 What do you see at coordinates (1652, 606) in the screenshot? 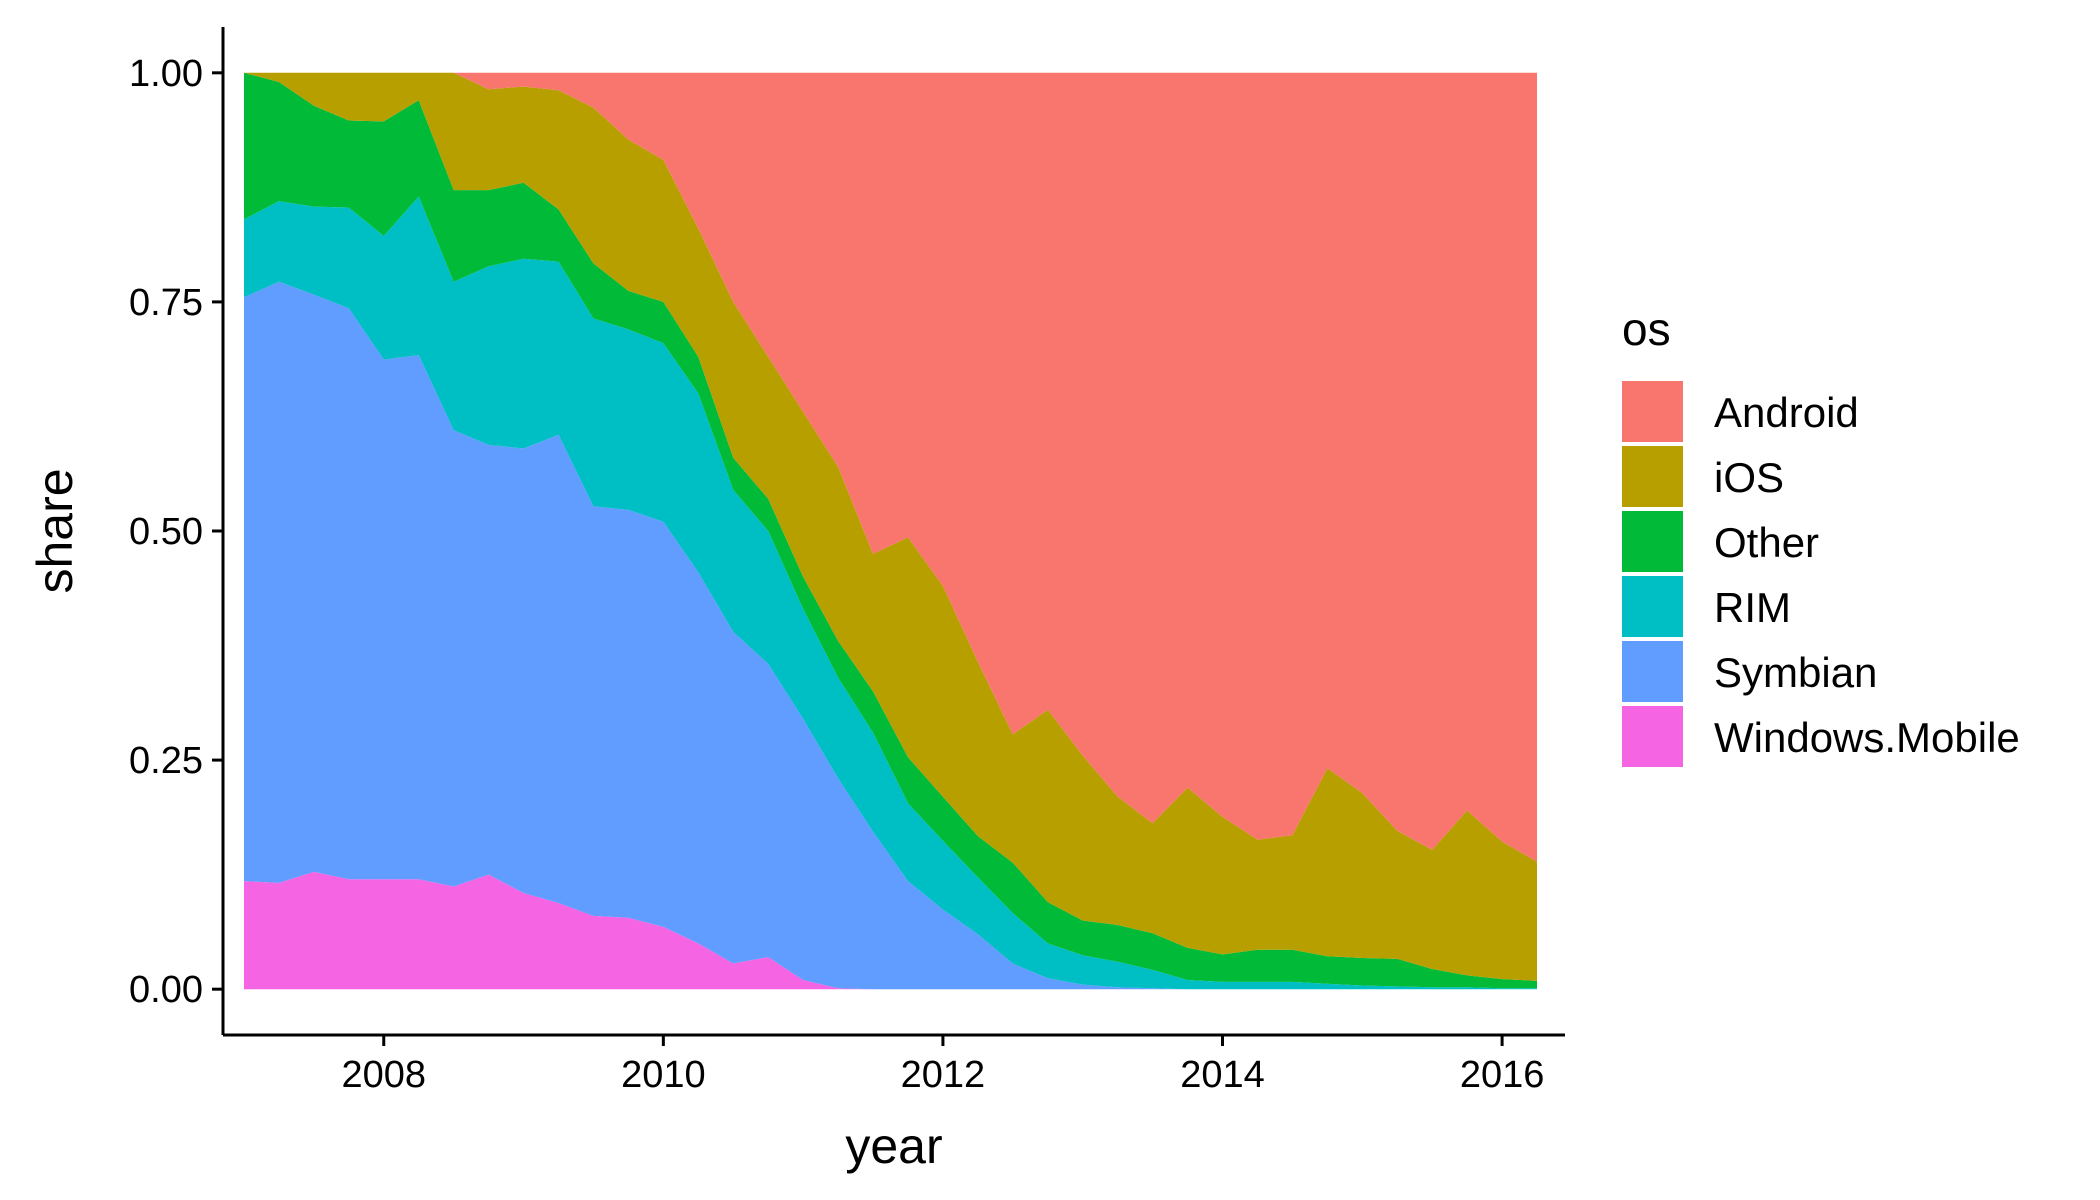
I see `legend-swatch-rim` at bounding box center [1652, 606].